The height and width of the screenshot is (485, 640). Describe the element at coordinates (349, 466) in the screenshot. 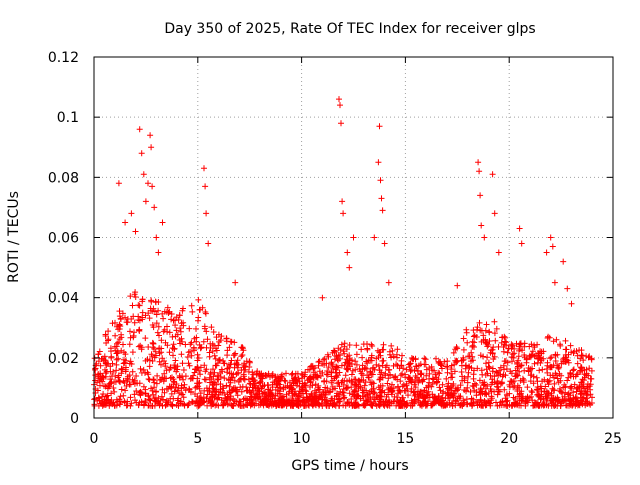

I see `x-axis-label: GPS time / hours` at that location.